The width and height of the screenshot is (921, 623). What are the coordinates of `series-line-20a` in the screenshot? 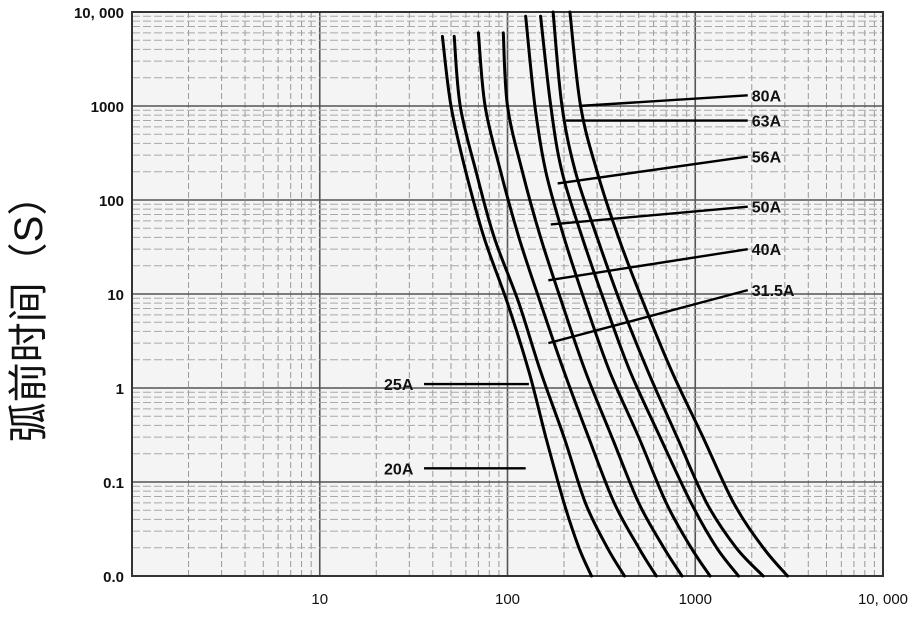 It's located at (516, 306).